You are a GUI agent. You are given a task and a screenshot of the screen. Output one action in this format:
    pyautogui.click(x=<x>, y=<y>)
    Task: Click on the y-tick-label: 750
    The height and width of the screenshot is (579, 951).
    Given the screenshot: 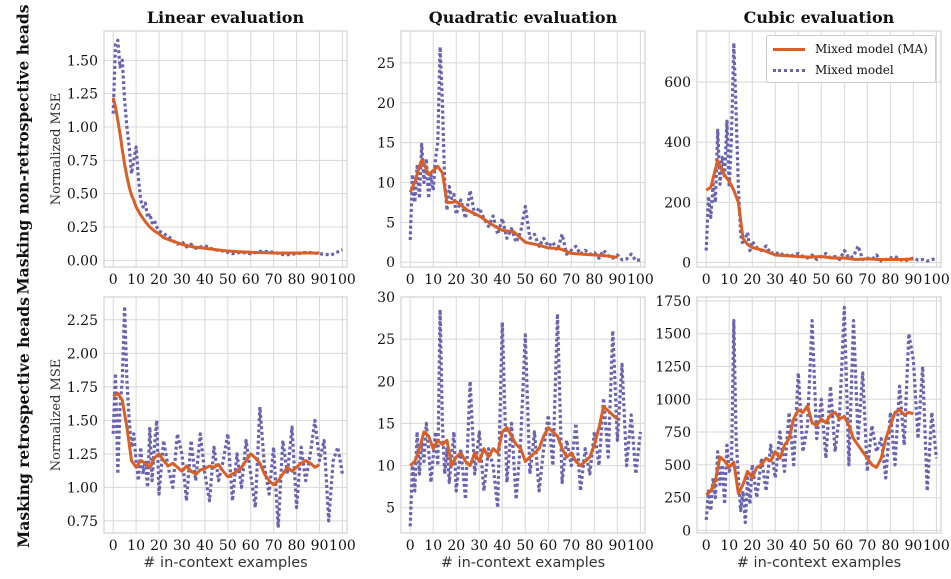 What is the action you would take?
    pyautogui.click(x=677, y=433)
    